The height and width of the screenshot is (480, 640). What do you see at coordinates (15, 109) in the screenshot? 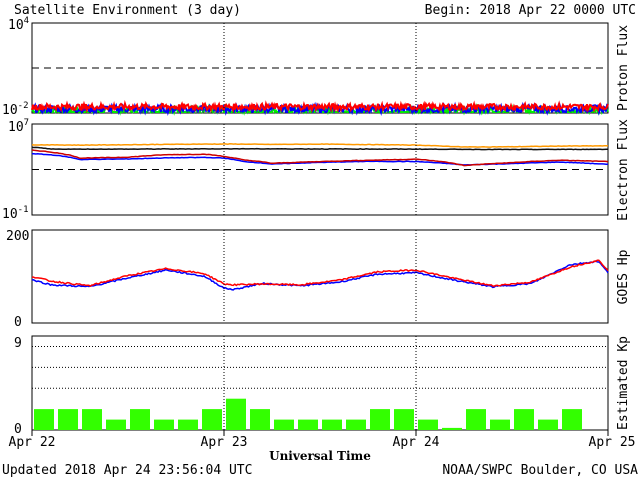
I see `proton-ytick-bottom: 10-2` at bounding box center [15, 109].